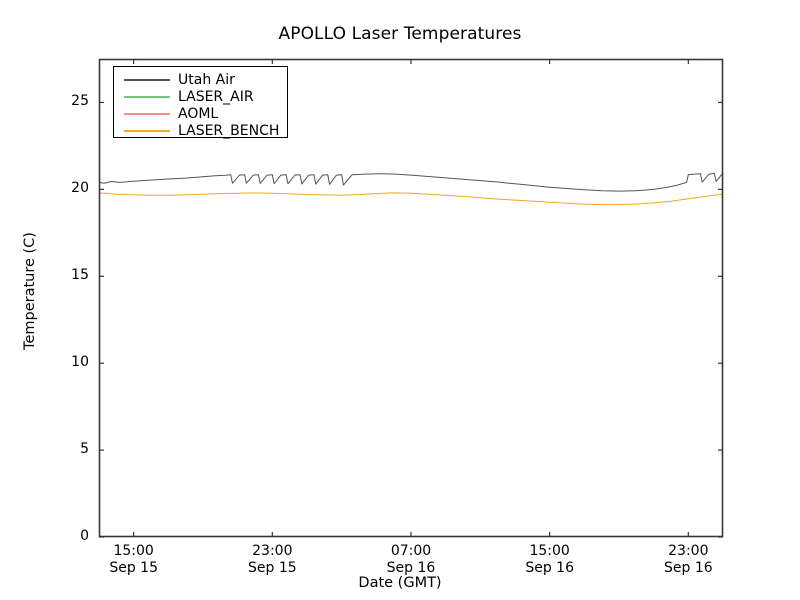  I want to click on y-tick-label: 20, so click(80, 188).